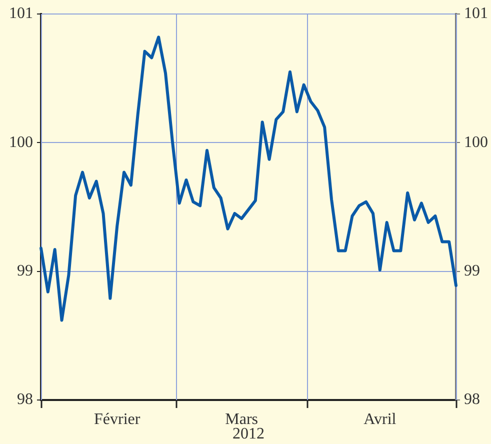 Image resolution: width=491 pixels, height=444 pixels. What do you see at coordinates (21, 142) in the screenshot?
I see `y-tick-label: 100` at bounding box center [21, 142].